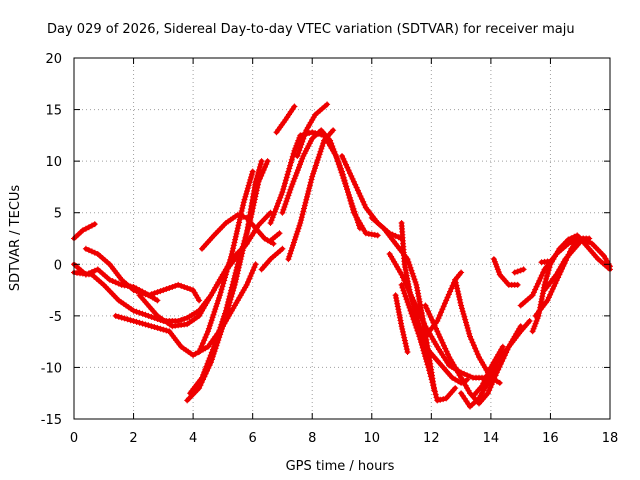  I want to click on data-series, so click(193, 285).